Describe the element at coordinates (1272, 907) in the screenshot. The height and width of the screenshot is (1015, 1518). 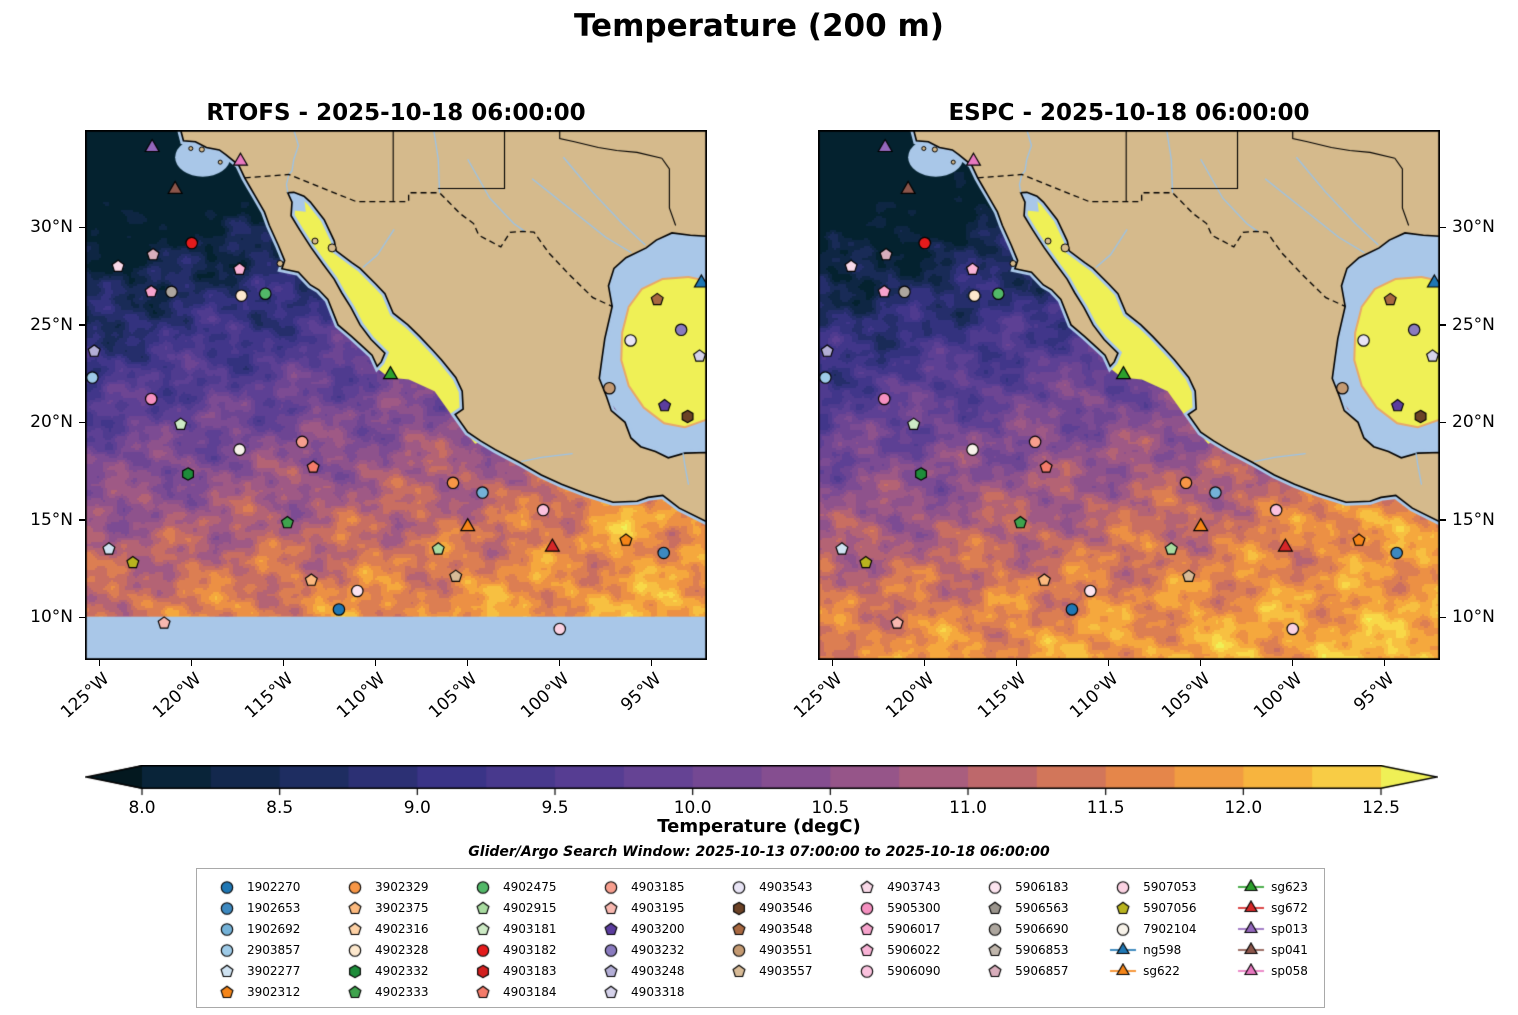
I see `legend-item: sg672` at that location.